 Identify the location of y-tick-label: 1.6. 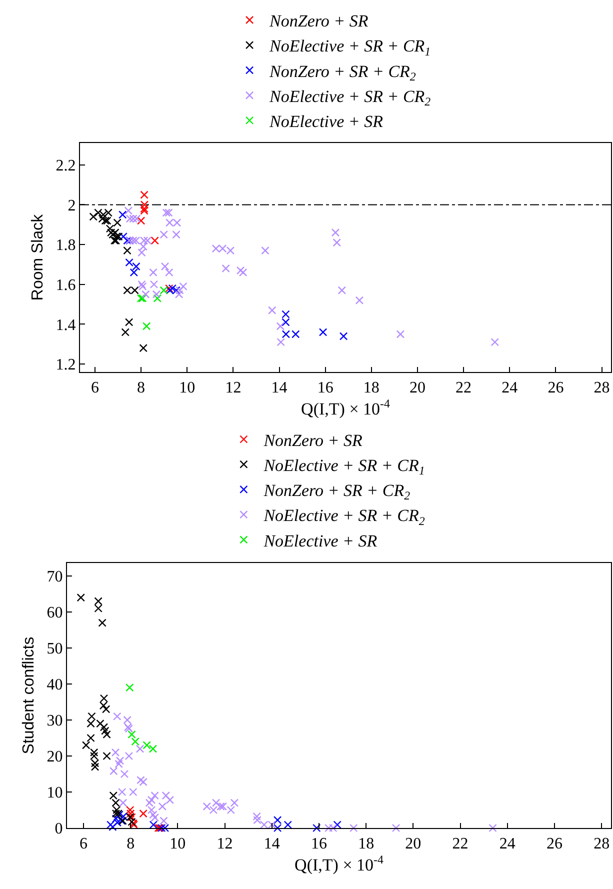
(66, 285).